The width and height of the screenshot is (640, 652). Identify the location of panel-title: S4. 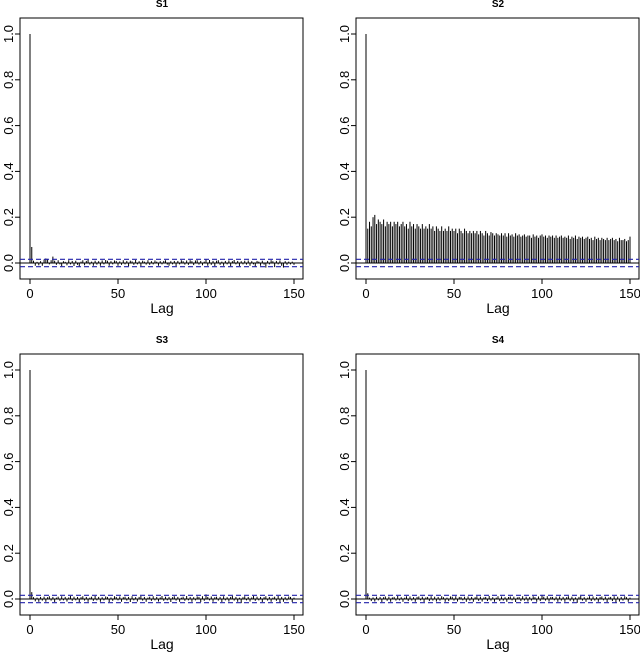
(498, 340).